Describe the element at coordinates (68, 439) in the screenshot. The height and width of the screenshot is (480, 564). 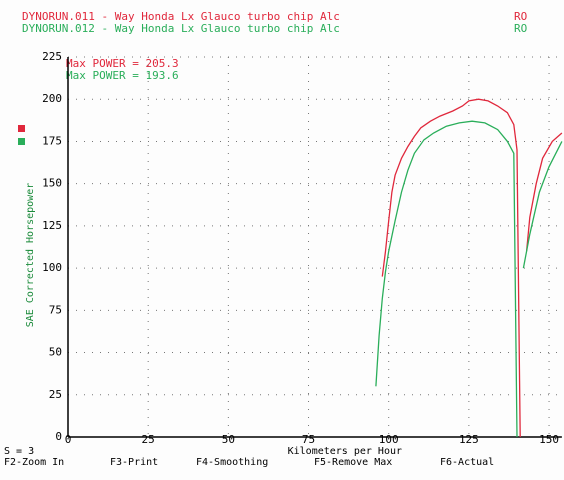
I see `x-tick-label: 0` at that location.